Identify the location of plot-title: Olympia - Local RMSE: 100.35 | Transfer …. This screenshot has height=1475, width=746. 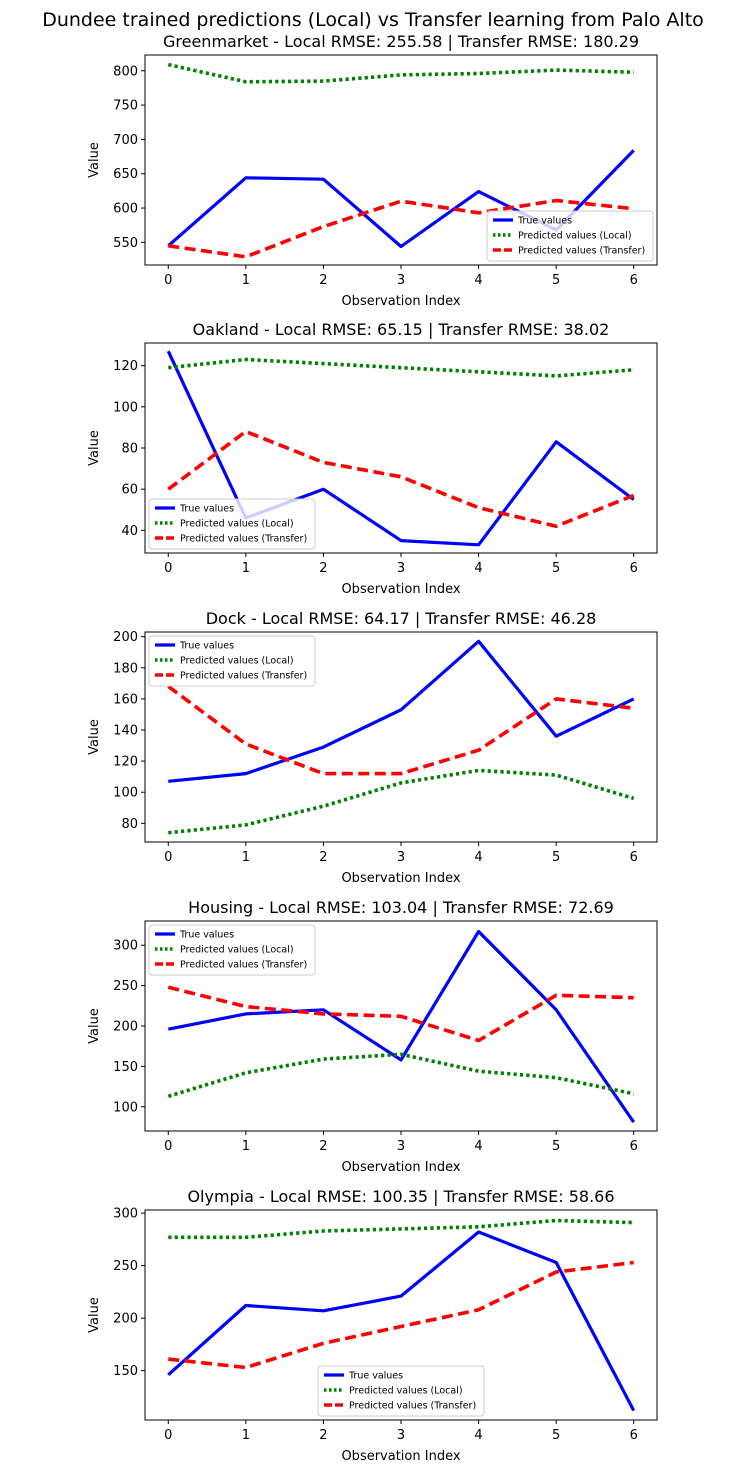
(400, 1196).